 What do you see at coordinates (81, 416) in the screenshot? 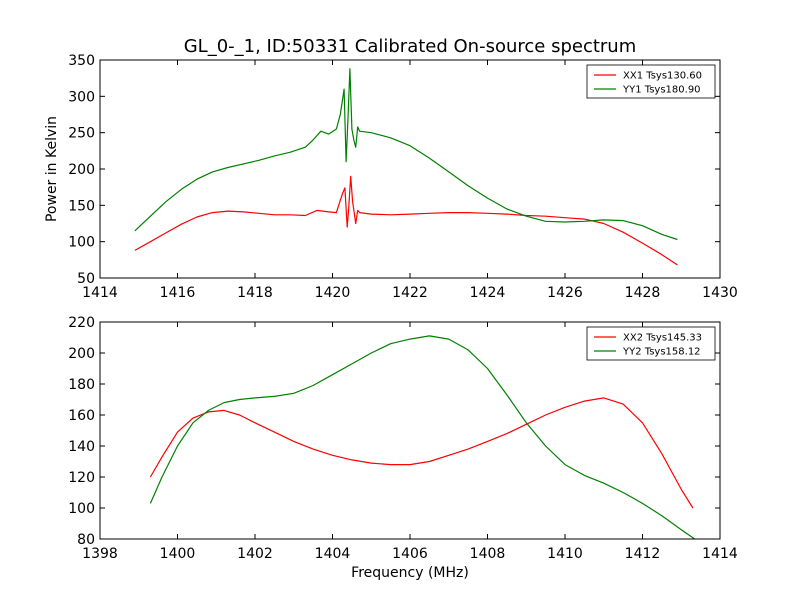
I see `y-tick-label-1-4: 160` at bounding box center [81, 416].